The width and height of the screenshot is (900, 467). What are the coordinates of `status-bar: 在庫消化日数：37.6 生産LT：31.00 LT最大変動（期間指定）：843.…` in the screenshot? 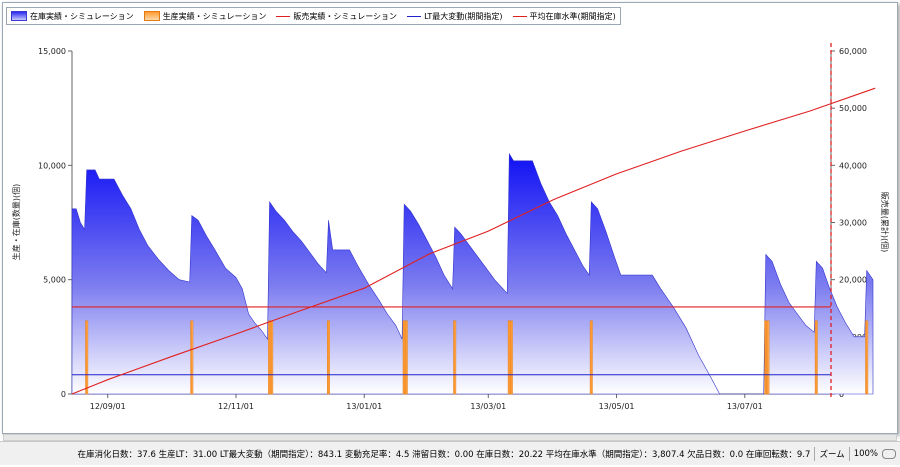 It's located at (450, 453).